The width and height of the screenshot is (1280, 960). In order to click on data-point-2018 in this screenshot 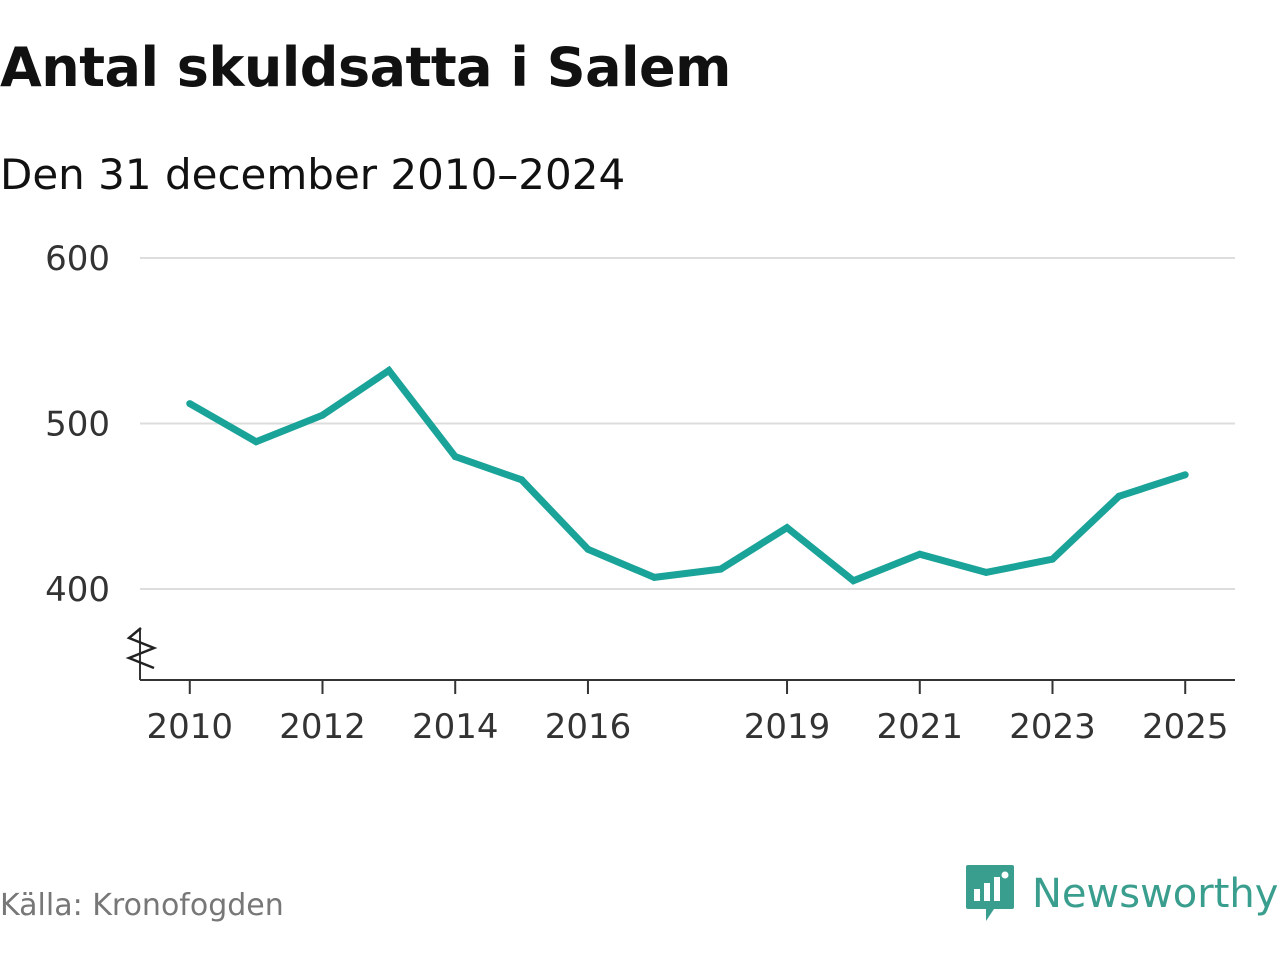, I will do `click(721, 569)`.